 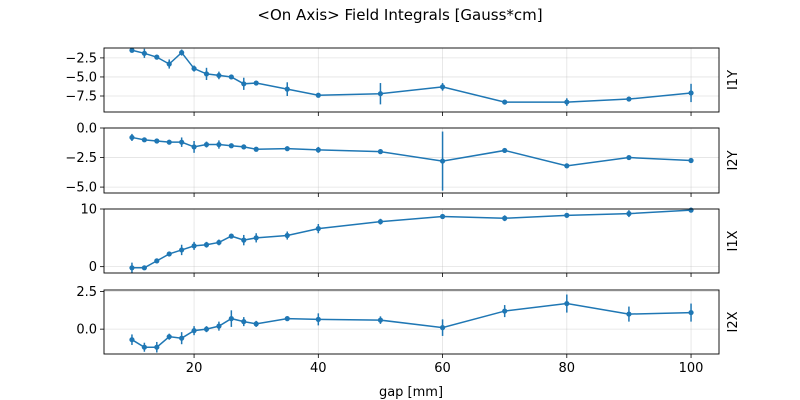 What do you see at coordinates (81, 97) in the screenshot?
I see `y-tick-label: −7.5` at bounding box center [81, 97].